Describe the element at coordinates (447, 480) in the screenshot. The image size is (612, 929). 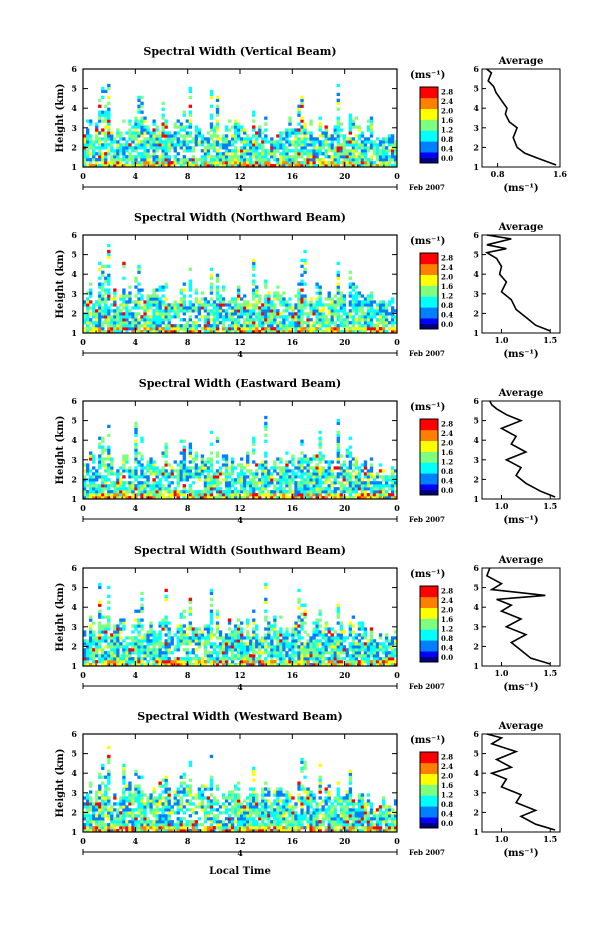
I see `colorbar-tick-label: 0.4` at that location.